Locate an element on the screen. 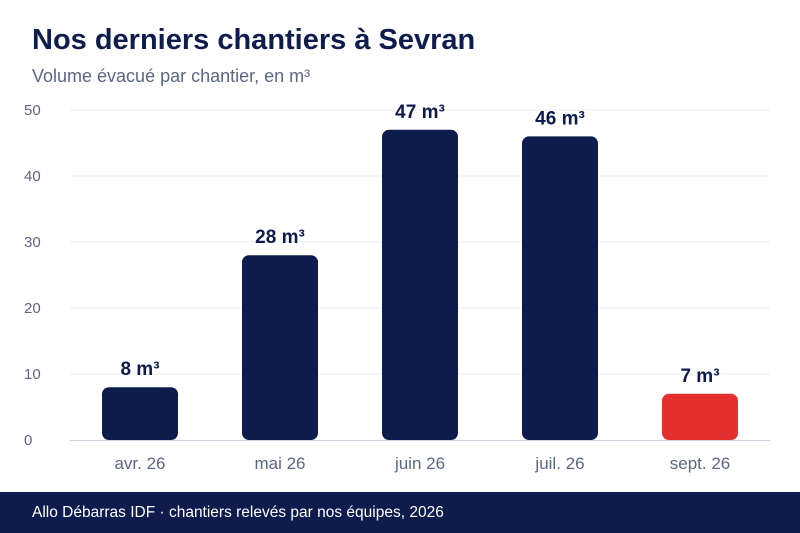 Image resolution: width=800 pixels, height=533 pixels. x-tick-label: sept. 26 is located at coordinates (700, 463).